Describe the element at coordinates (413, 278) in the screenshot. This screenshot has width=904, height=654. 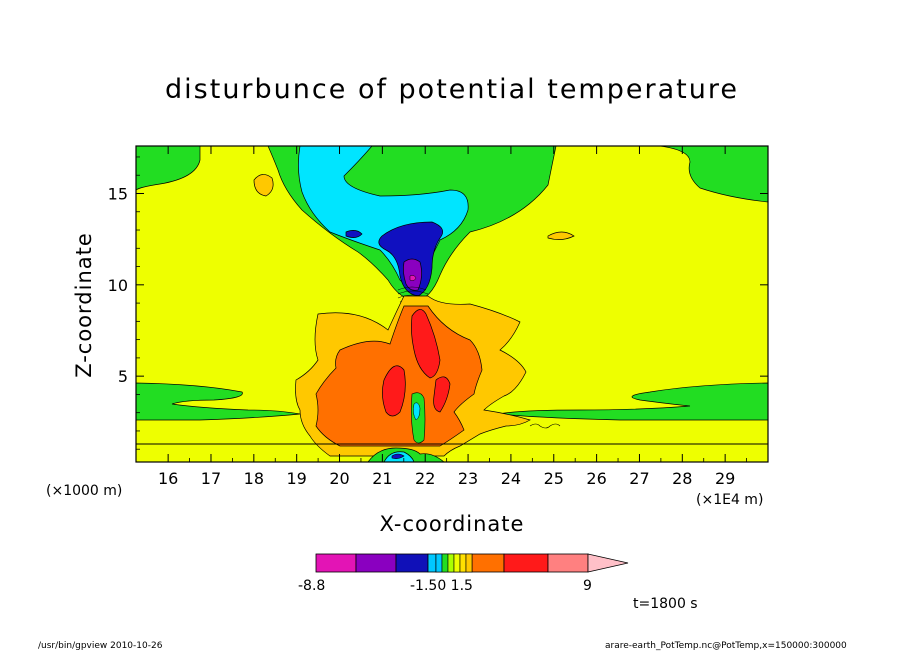
I see `region-magenta` at that location.